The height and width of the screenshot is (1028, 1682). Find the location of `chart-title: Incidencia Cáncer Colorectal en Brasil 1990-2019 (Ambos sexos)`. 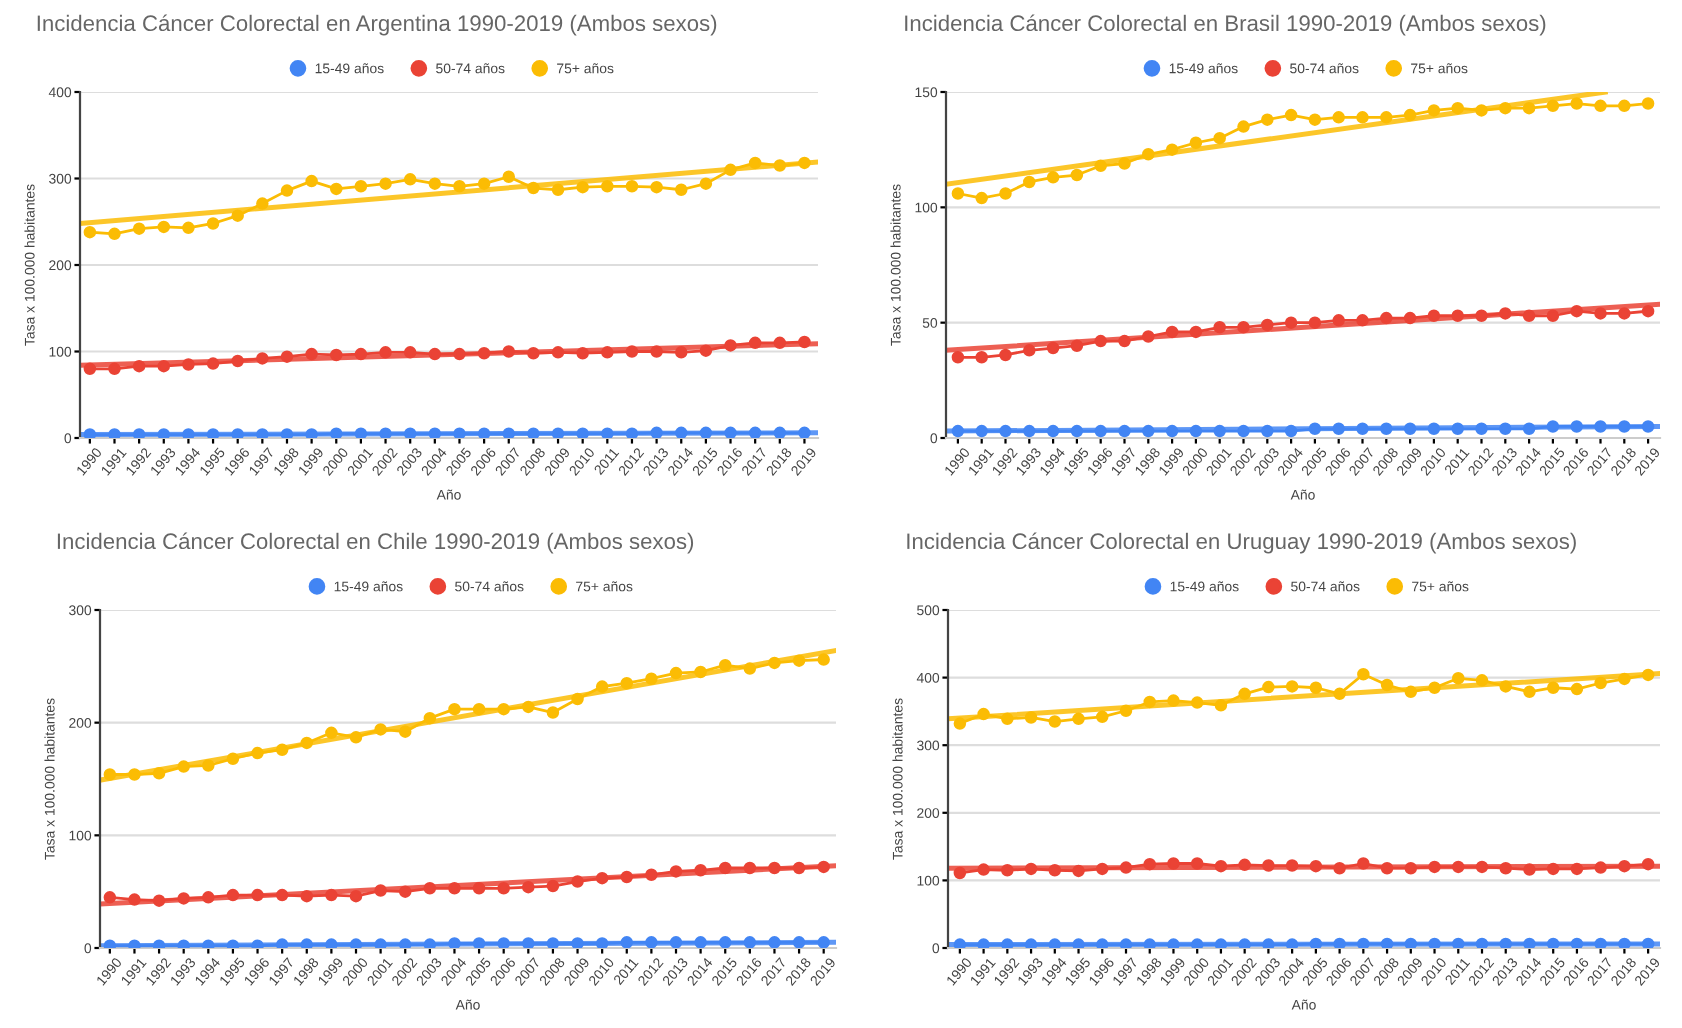

chart-title: Incidencia Cáncer Colorectal en Brasil 1990-2019 (Ambos sexos) is located at coordinates (1225, 25).